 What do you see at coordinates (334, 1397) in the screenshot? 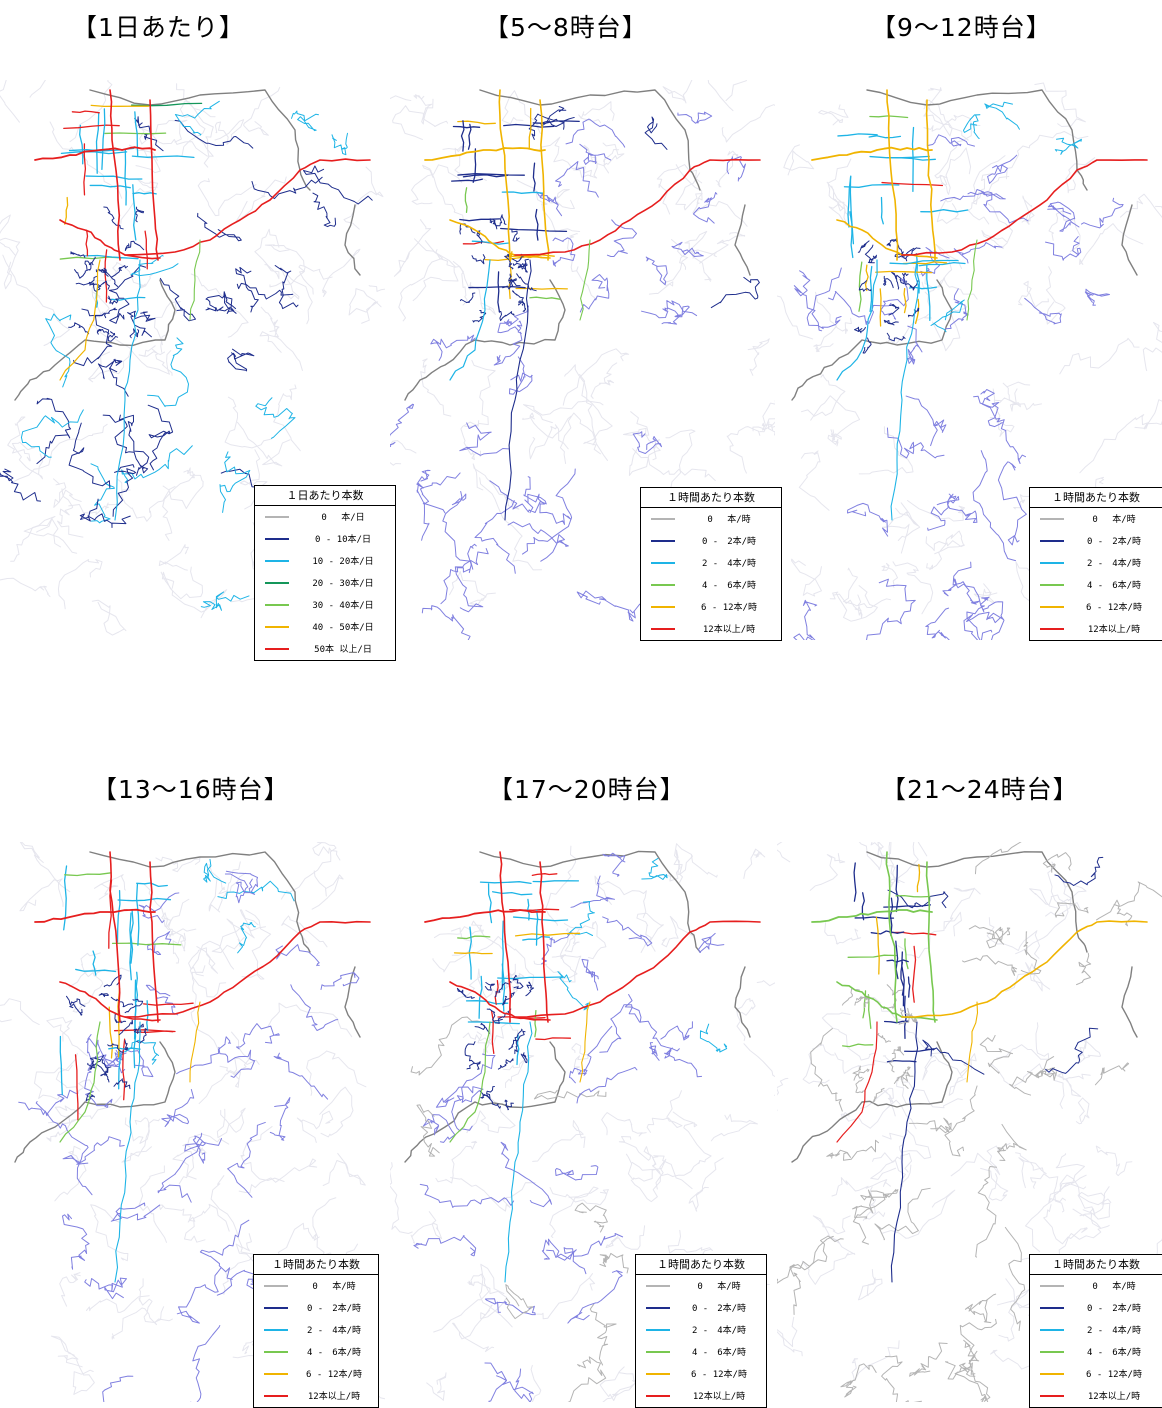
I see `legend-label: 12本以上/時` at bounding box center [334, 1397].